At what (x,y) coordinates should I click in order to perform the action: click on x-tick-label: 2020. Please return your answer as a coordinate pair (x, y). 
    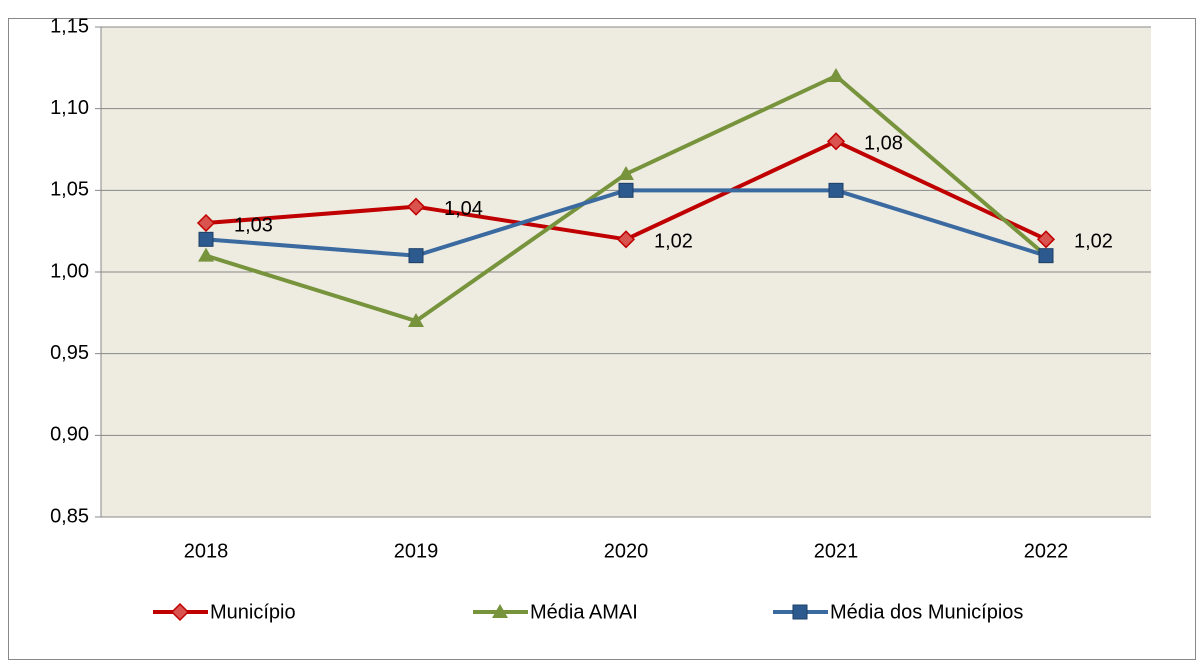
    Looking at the image, I should click on (626, 551).